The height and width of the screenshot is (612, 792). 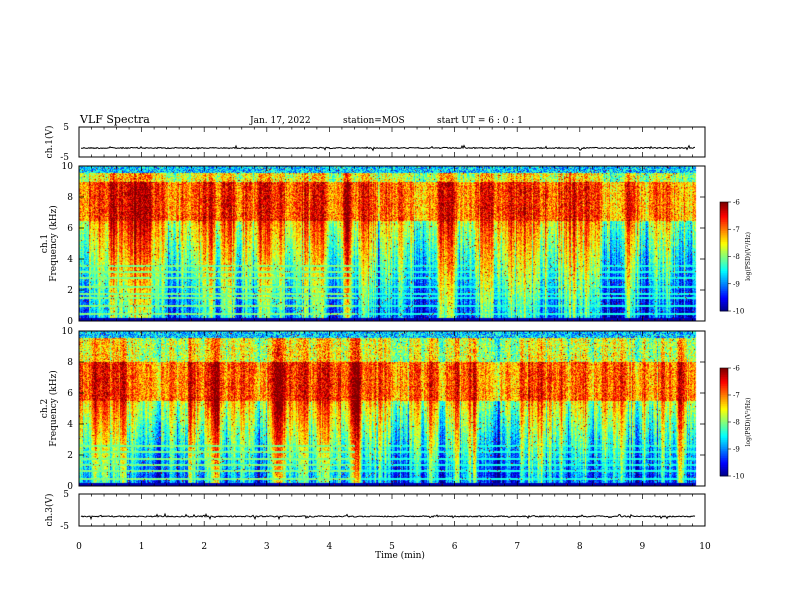 I want to click on y-tick-label: 4, so click(x=70, y=260).